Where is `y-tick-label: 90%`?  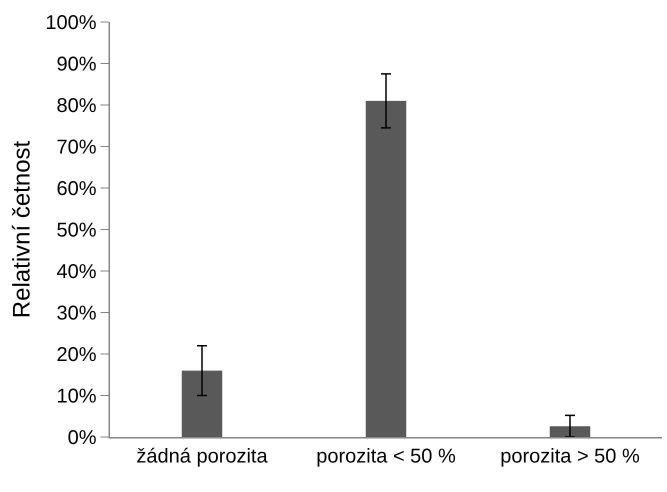
y-tick-label: 90% is located at coordinates (76, 65).